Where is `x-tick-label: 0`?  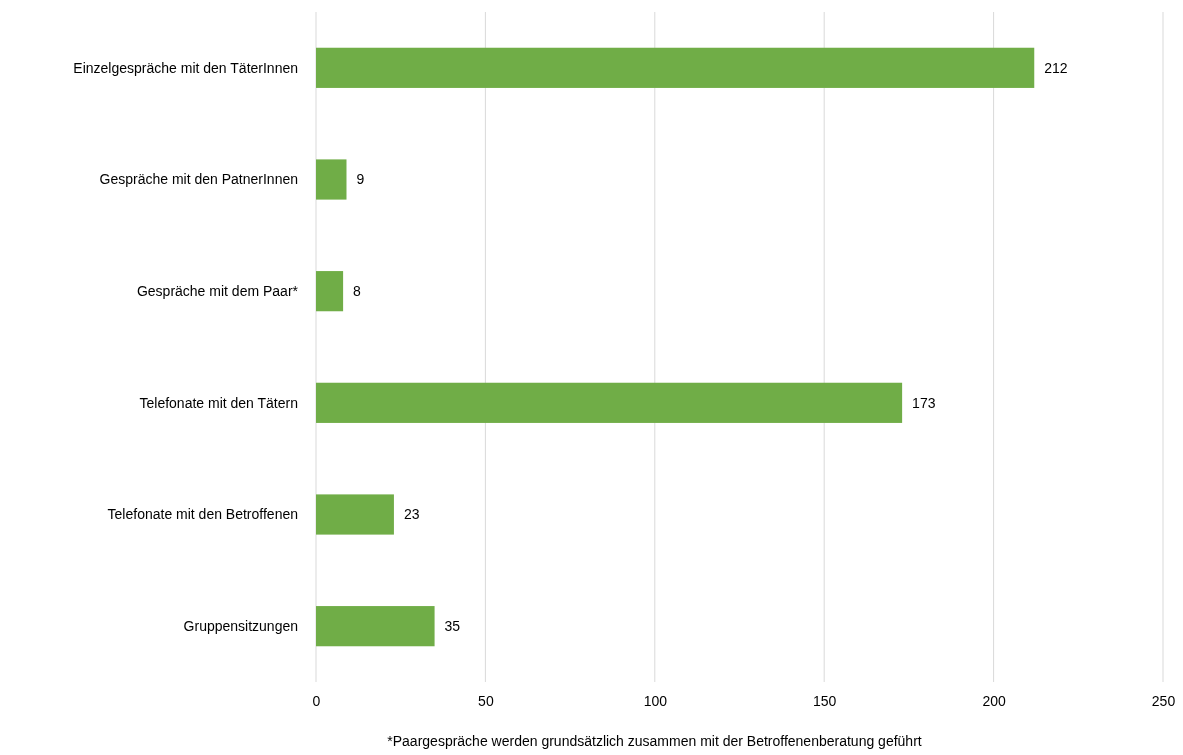
x-tick-label: 0 is located at coordinates (316, 700).